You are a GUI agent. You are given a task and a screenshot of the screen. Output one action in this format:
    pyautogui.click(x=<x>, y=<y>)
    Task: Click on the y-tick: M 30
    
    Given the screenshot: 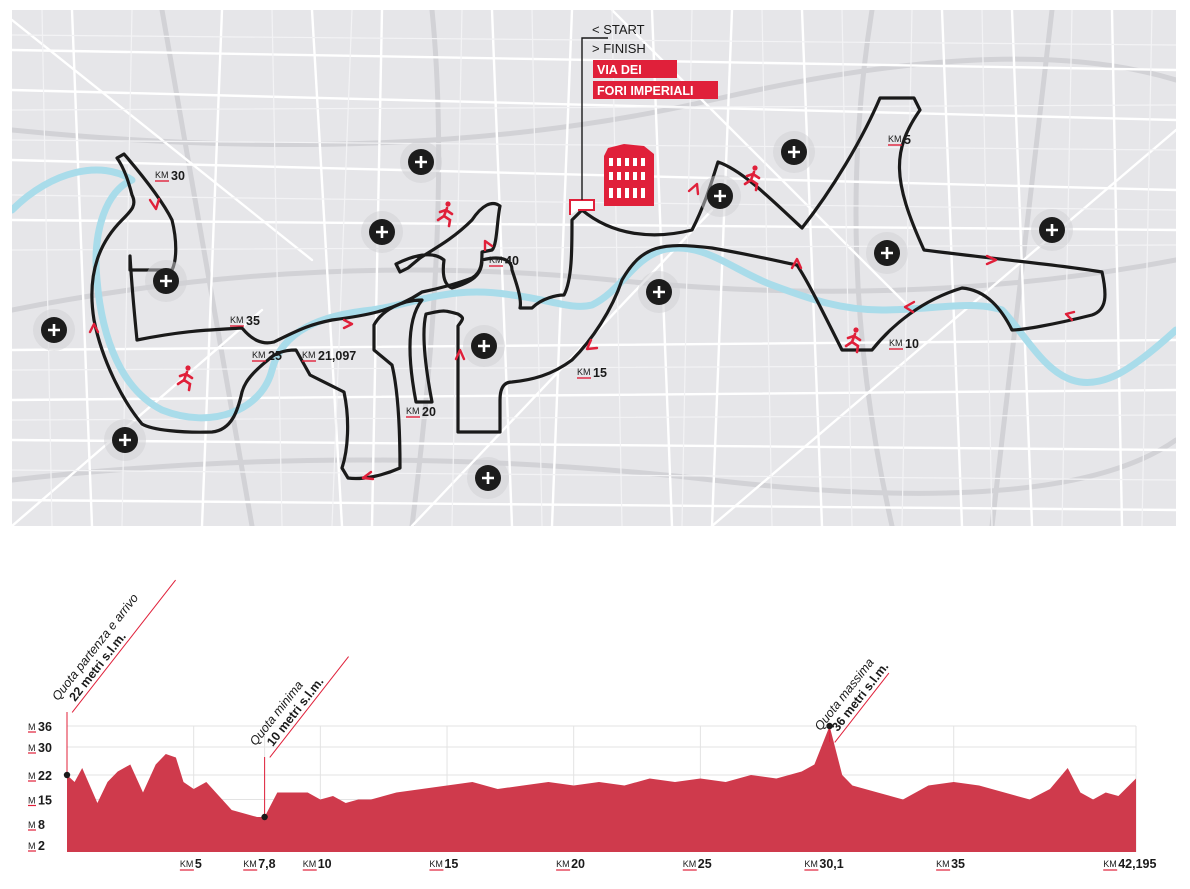 What is the action you would take?
    pyautogui.click(x=40, y=748)
    